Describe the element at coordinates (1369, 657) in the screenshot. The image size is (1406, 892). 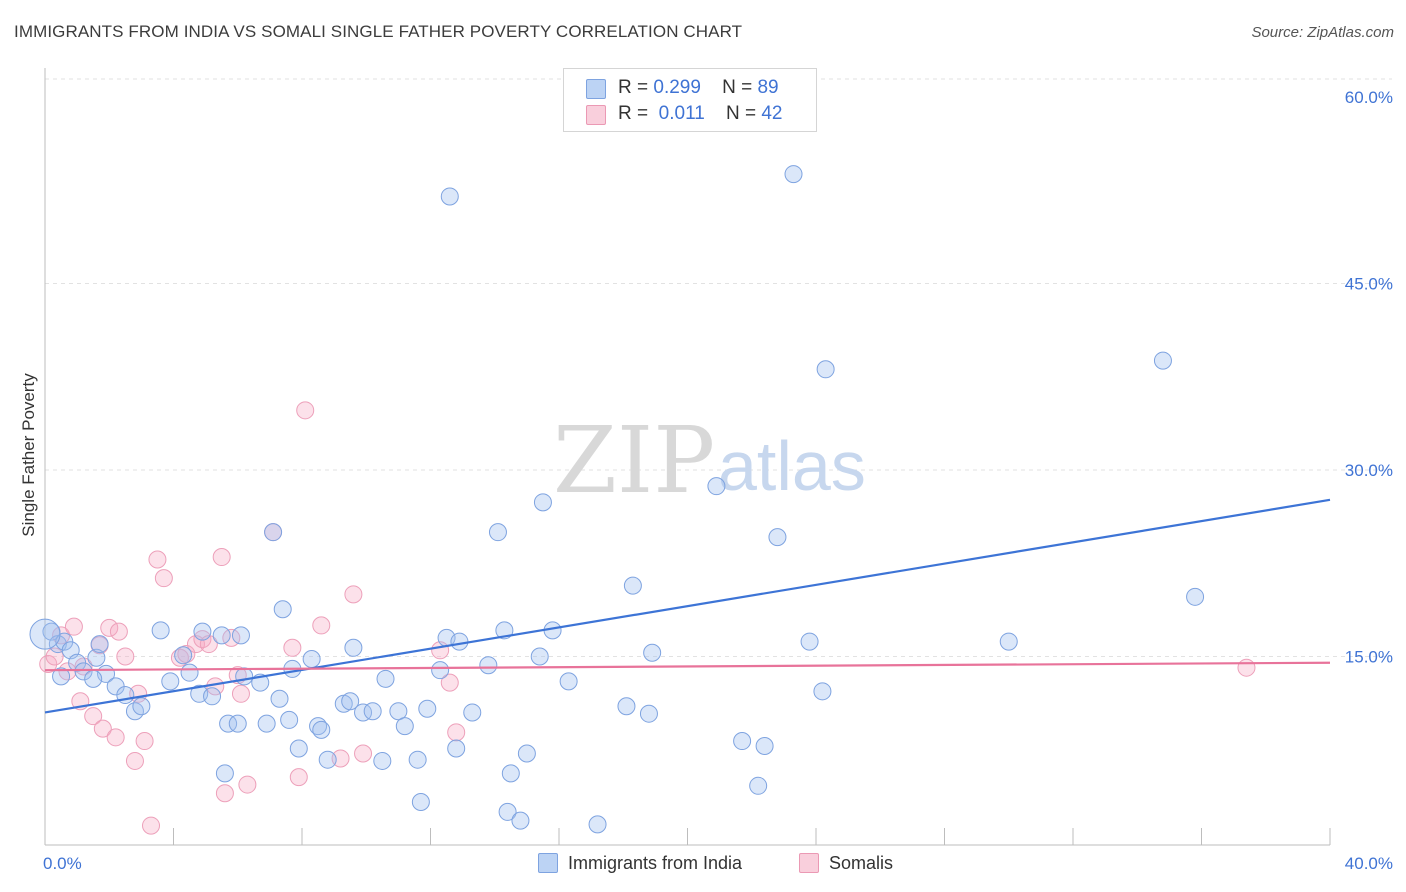
I see `y-tick-label: 15.0%` at that location.